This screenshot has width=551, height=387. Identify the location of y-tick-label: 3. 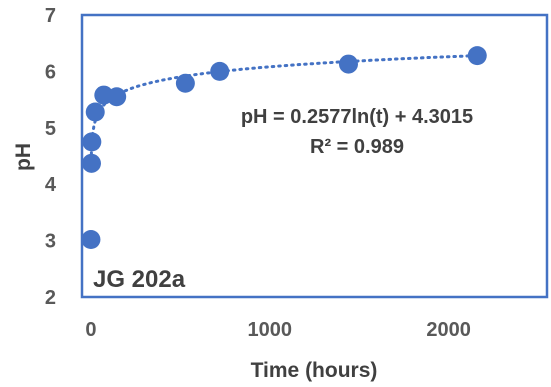
(50, 242).